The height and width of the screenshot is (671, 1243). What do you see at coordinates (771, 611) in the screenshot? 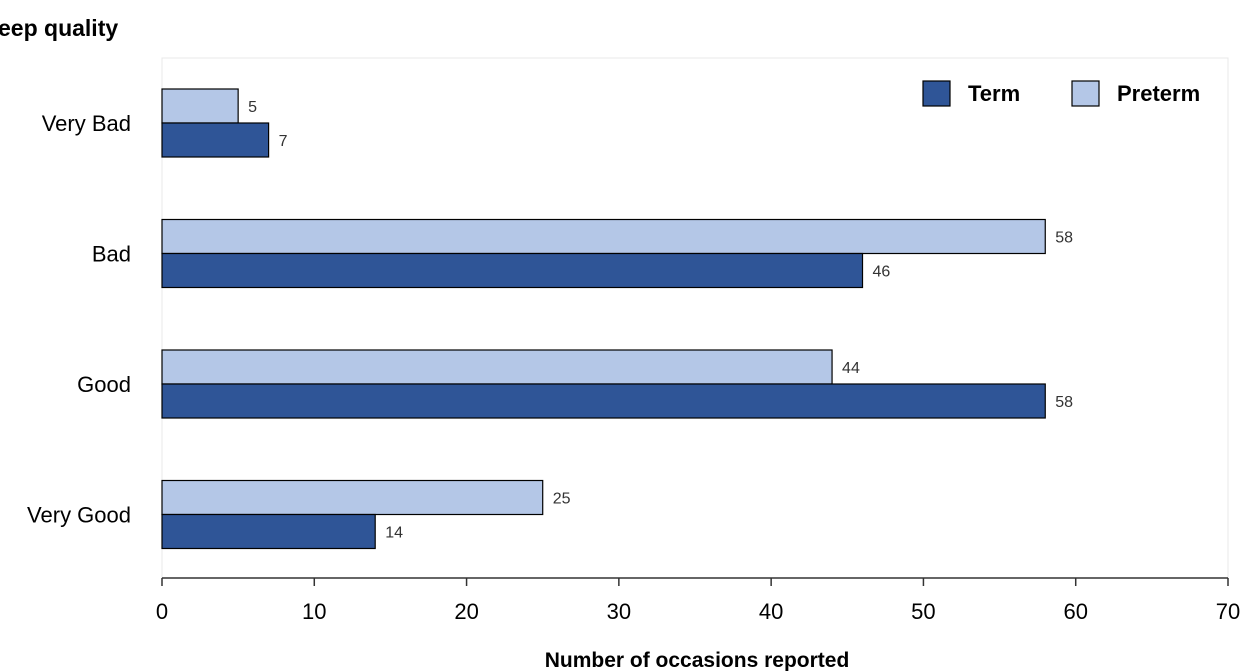
I see `x-tick-label: 40` at bounding box center [771, 611].